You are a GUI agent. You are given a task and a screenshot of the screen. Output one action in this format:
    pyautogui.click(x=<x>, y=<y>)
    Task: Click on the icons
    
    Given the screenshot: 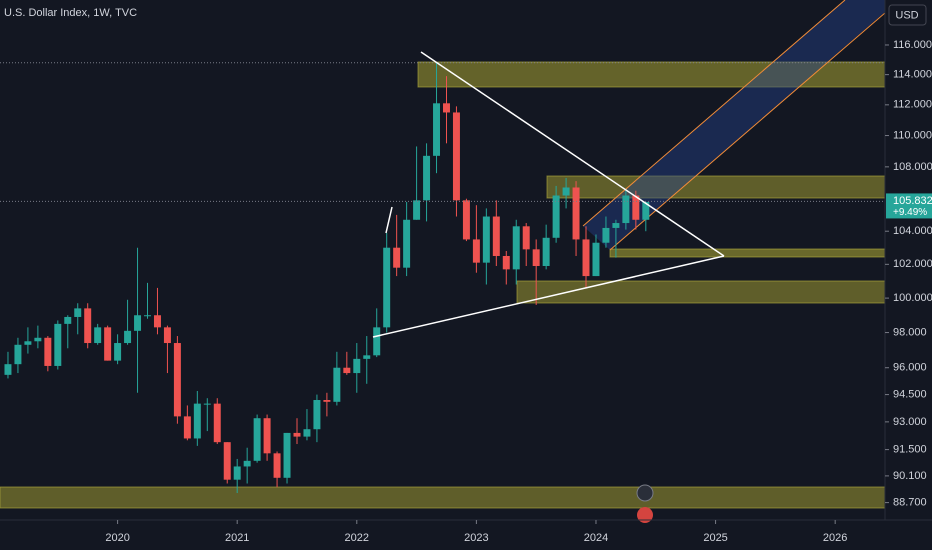 What is the action you would take?
    pyautogui.click(x=645, y=503)
    